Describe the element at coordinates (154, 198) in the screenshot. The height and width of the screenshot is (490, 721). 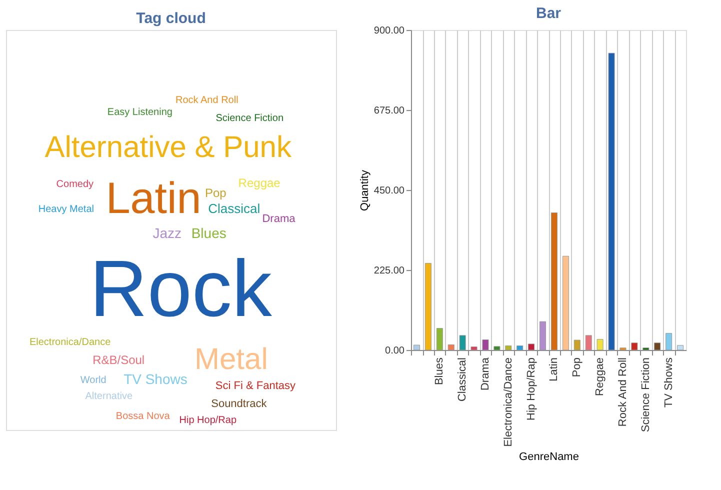
I see `category-label: Latin` at that location.